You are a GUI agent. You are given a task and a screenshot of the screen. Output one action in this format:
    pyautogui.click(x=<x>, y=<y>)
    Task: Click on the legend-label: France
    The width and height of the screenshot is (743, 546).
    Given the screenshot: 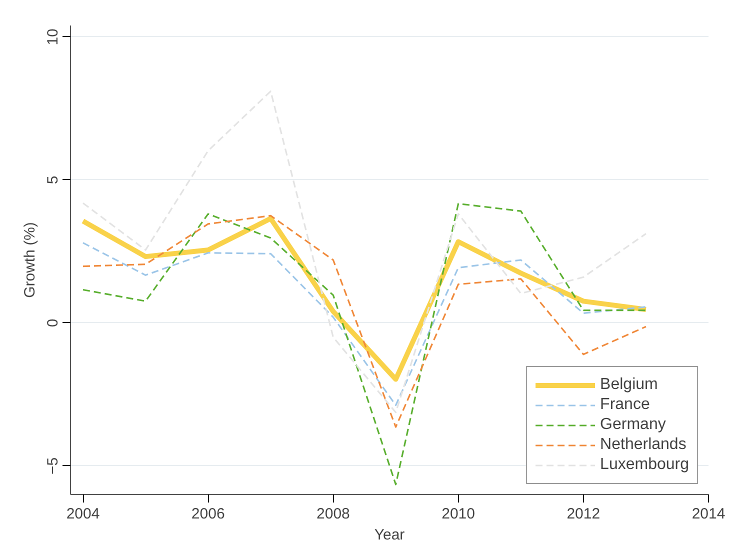 What is the action you would take?
    pyautogui.click(x=625, y=405)
    